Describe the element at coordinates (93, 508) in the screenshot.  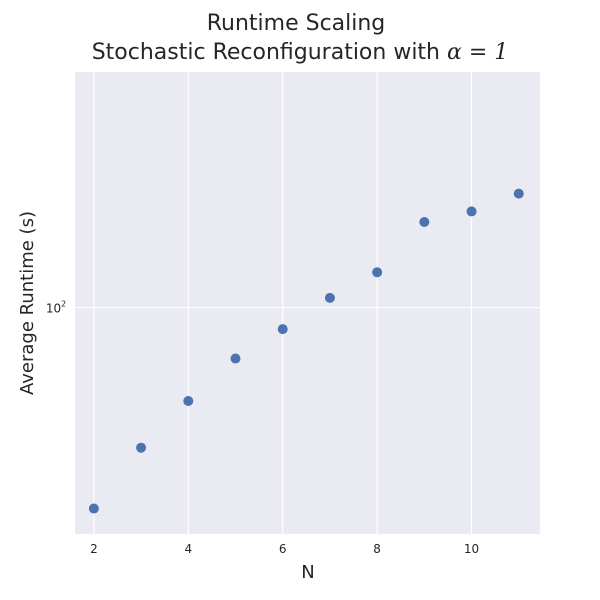
I see `data-point-n2` at that location.